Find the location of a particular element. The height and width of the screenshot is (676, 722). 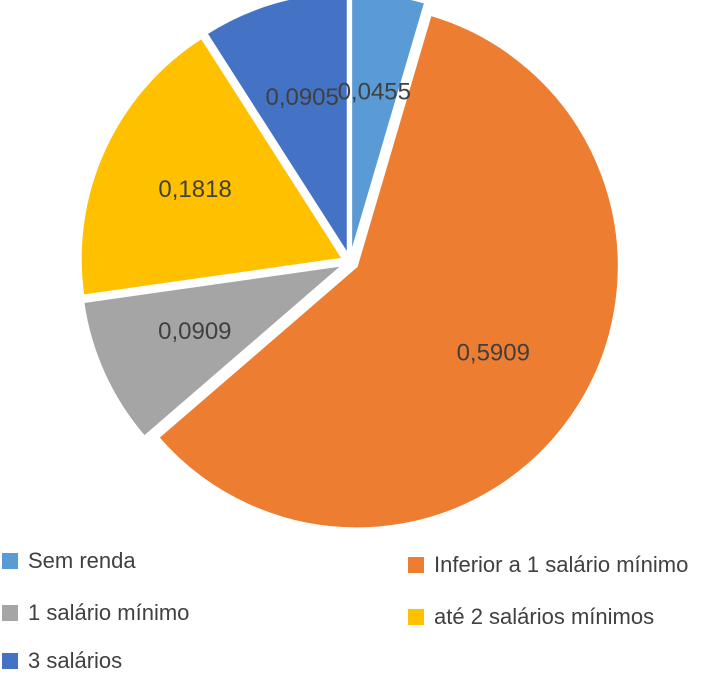

data-label-3-salarios: 0,0905 is located at coordinates (301, 97).